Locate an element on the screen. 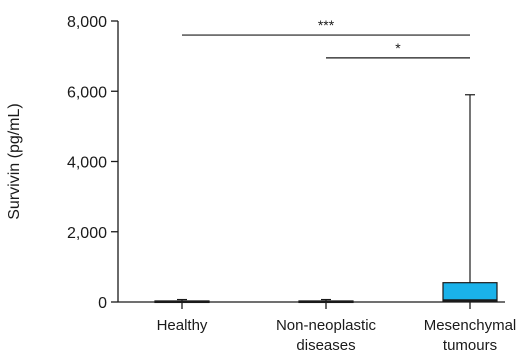 The image size is (525, 357). y-tick-label: 4,000 is located at coordinates (87, 163).